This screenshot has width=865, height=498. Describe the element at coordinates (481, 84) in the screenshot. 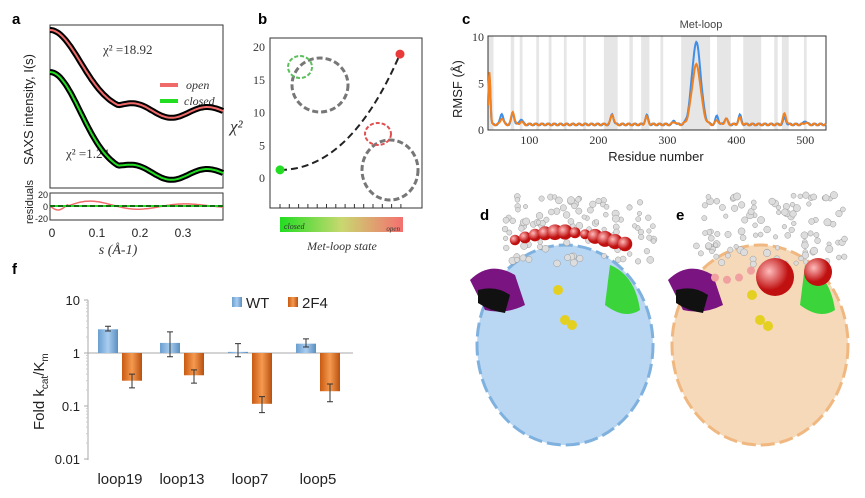

I see `rmsf-ytick: 5` at that location.